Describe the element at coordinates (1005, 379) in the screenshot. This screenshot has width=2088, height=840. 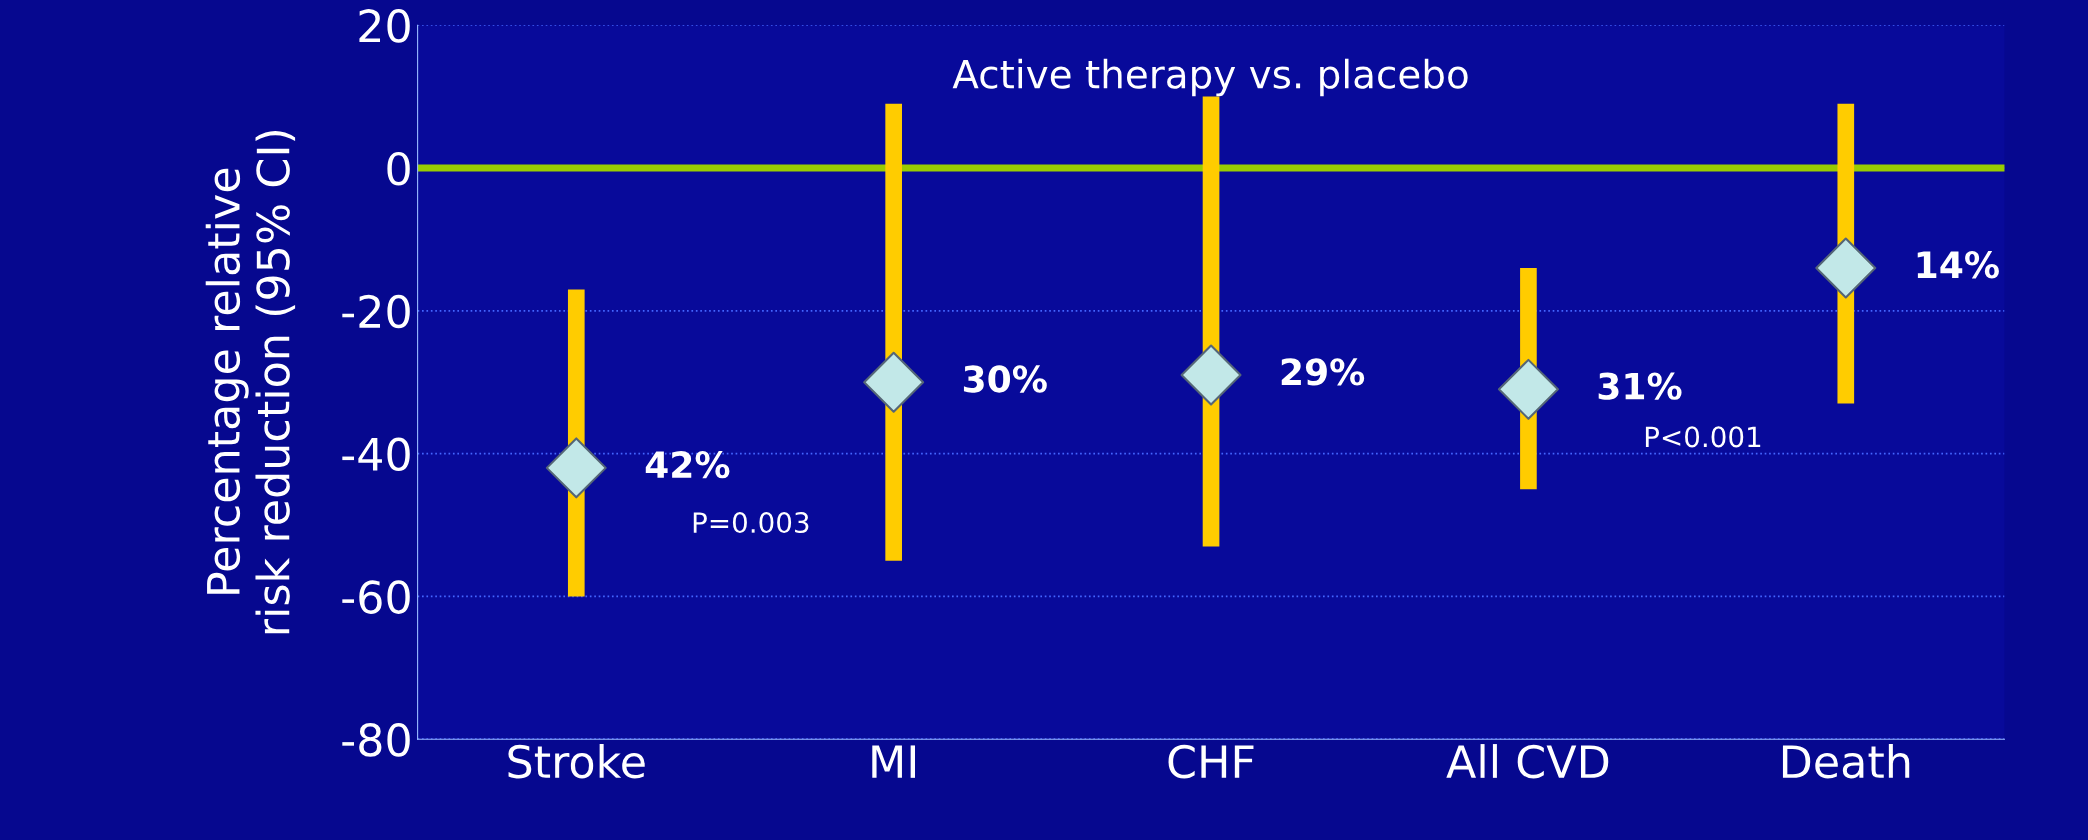
I see `annotation: 30%` at that location.